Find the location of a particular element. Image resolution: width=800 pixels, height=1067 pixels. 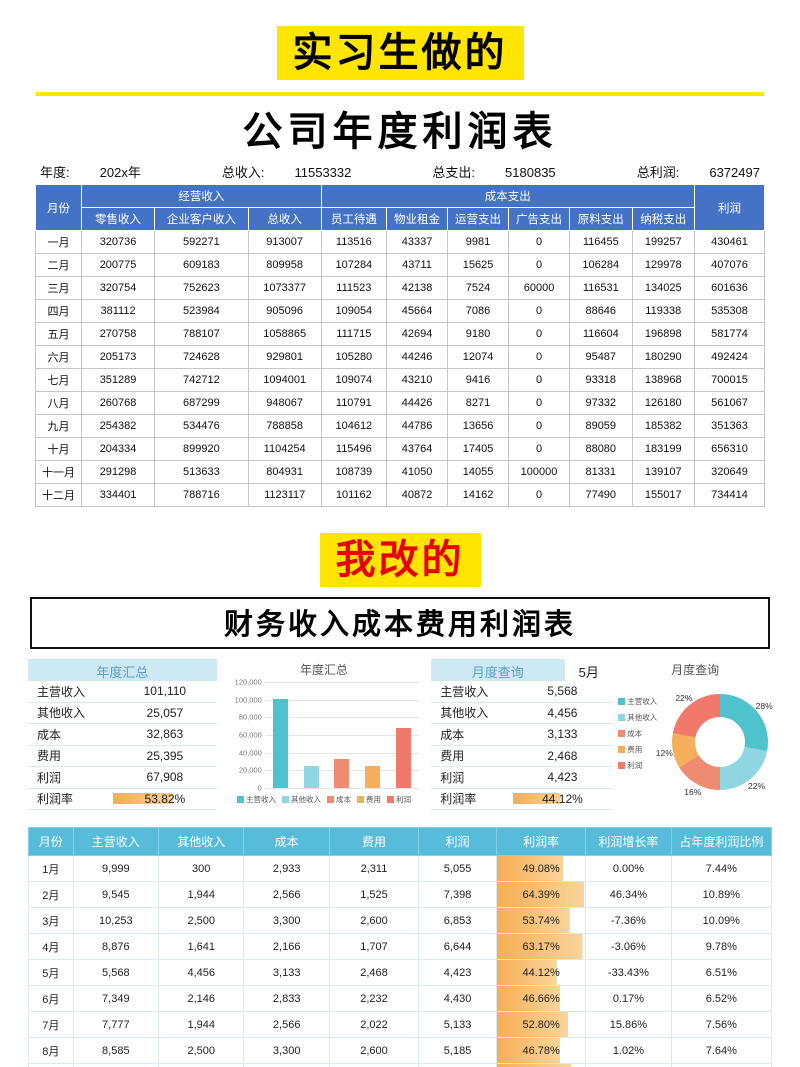

value-cell: 913007 is located at coordinates (284, 242).